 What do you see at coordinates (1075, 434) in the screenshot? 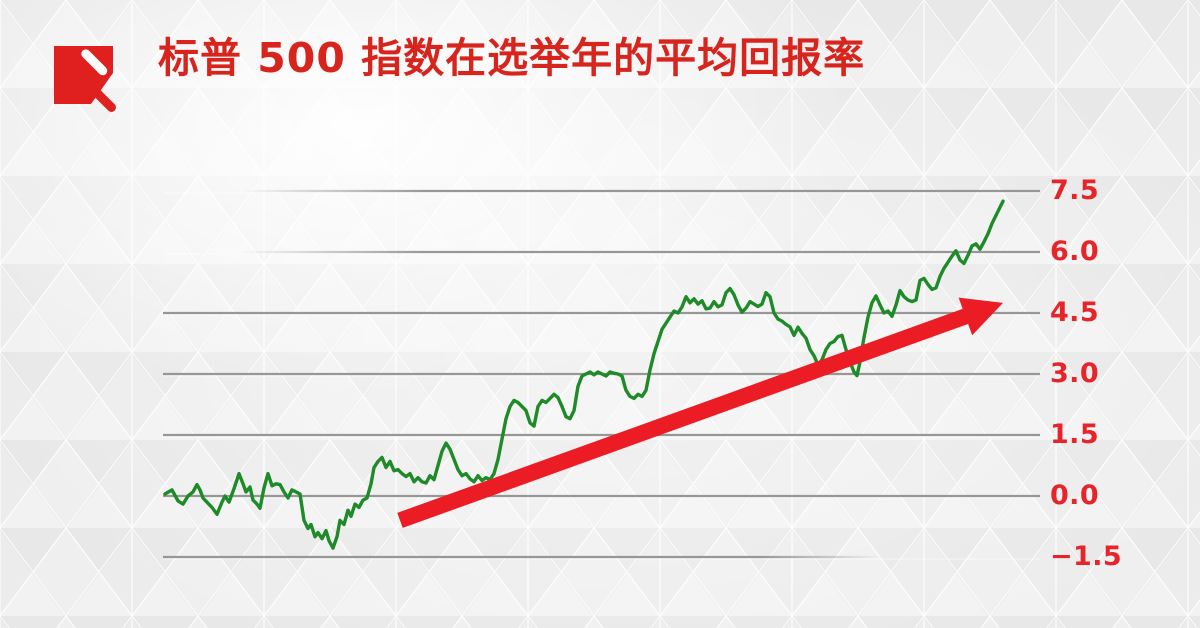
I see `y-axis-tick-label: 1.5` at bounding box center [1075, 434].